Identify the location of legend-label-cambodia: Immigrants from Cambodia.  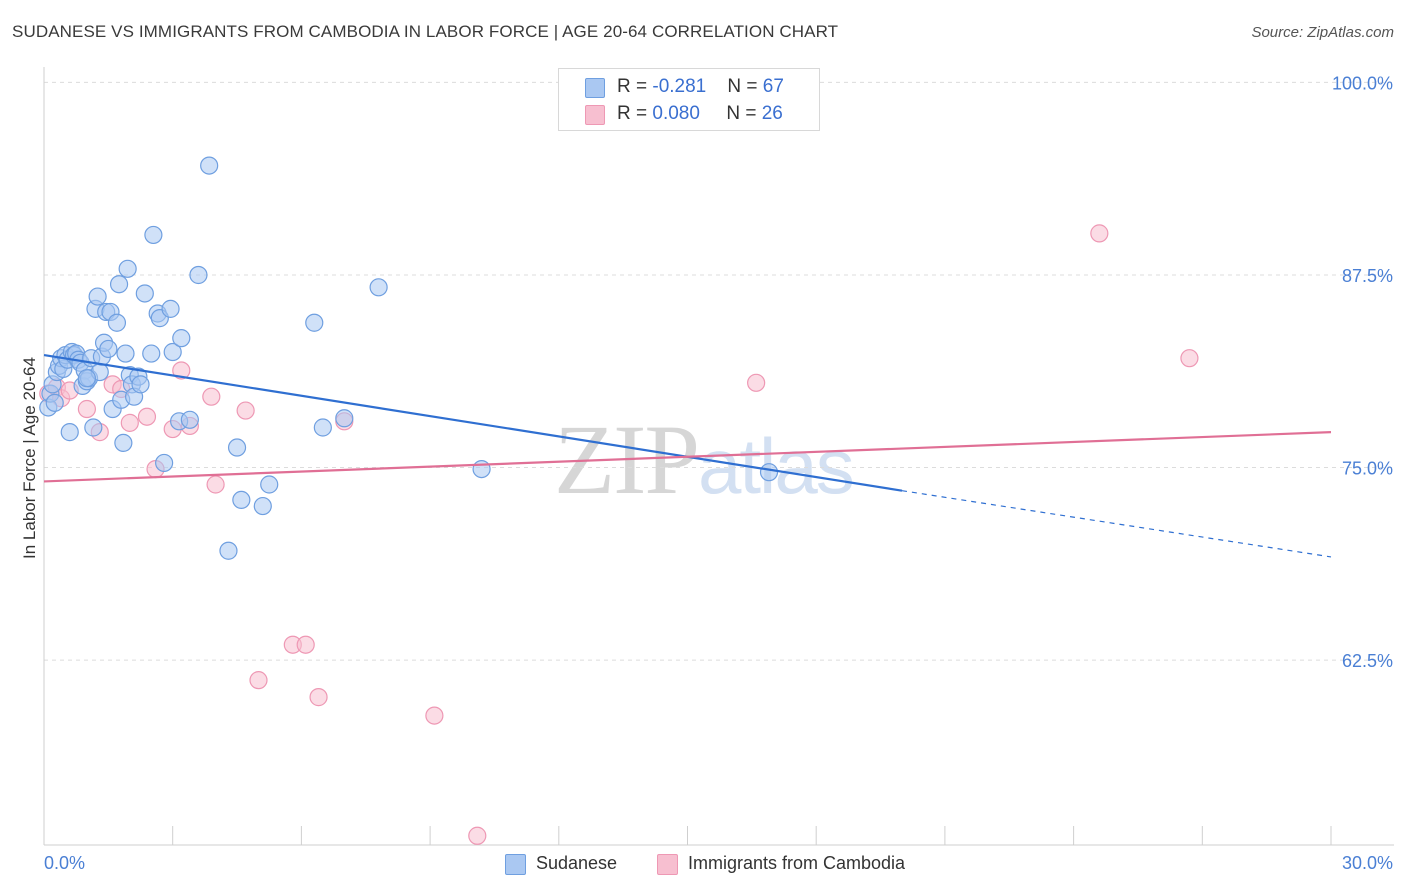
(797, 863).